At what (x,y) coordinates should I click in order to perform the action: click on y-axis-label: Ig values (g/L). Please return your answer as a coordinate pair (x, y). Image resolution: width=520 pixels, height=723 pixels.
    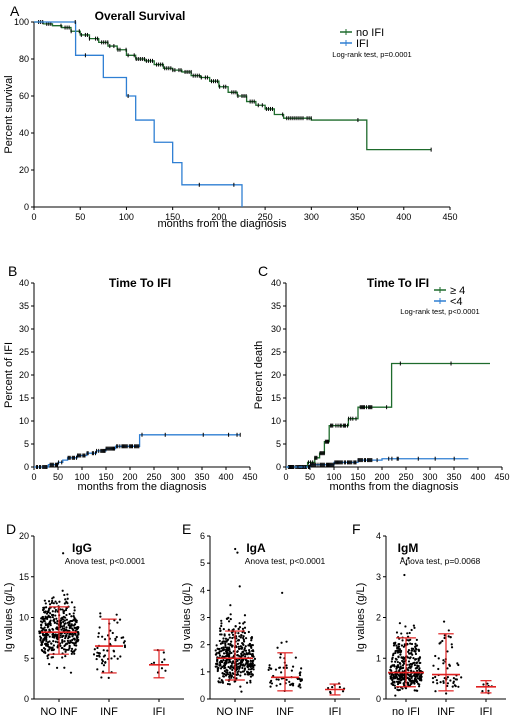
    Looking at the image, I should click on (9, 618).